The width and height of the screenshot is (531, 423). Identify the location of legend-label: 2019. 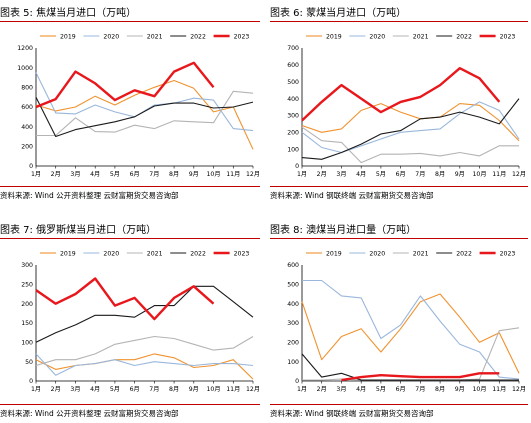
(68, 37).